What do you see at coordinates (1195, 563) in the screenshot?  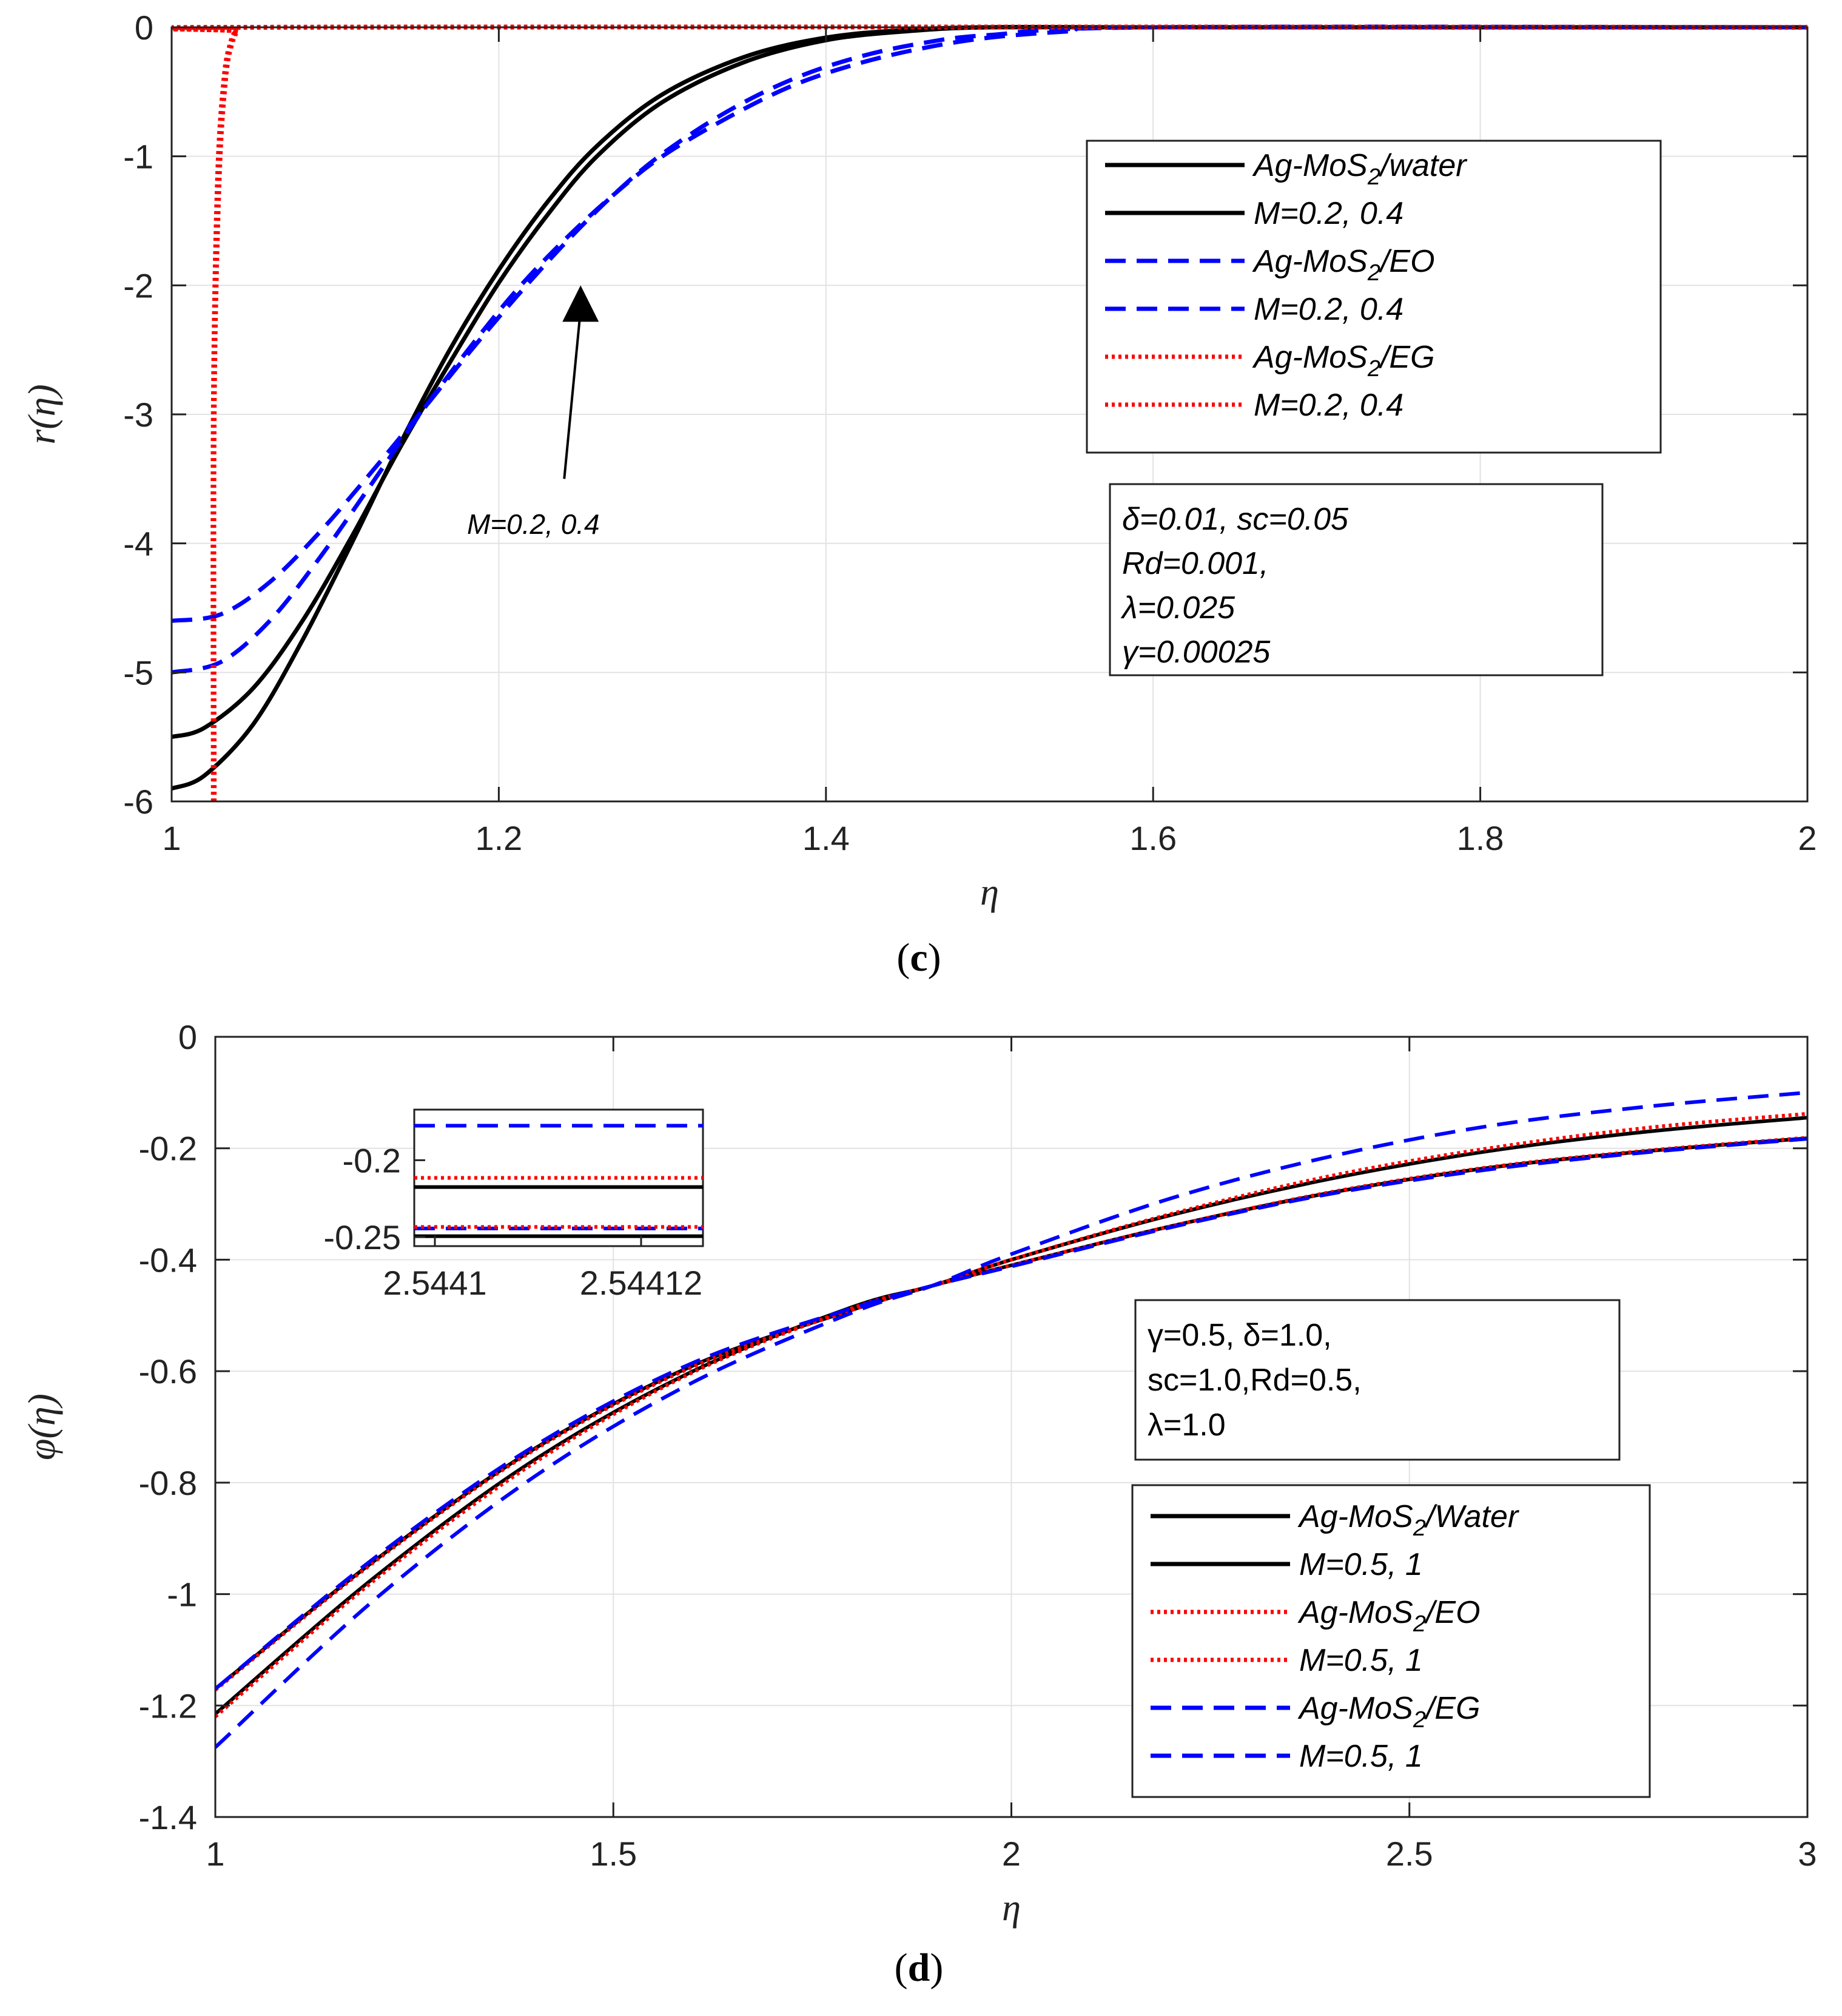 I see `parameter-text: Rd=0.001,` at bounding box center [1195, 563].